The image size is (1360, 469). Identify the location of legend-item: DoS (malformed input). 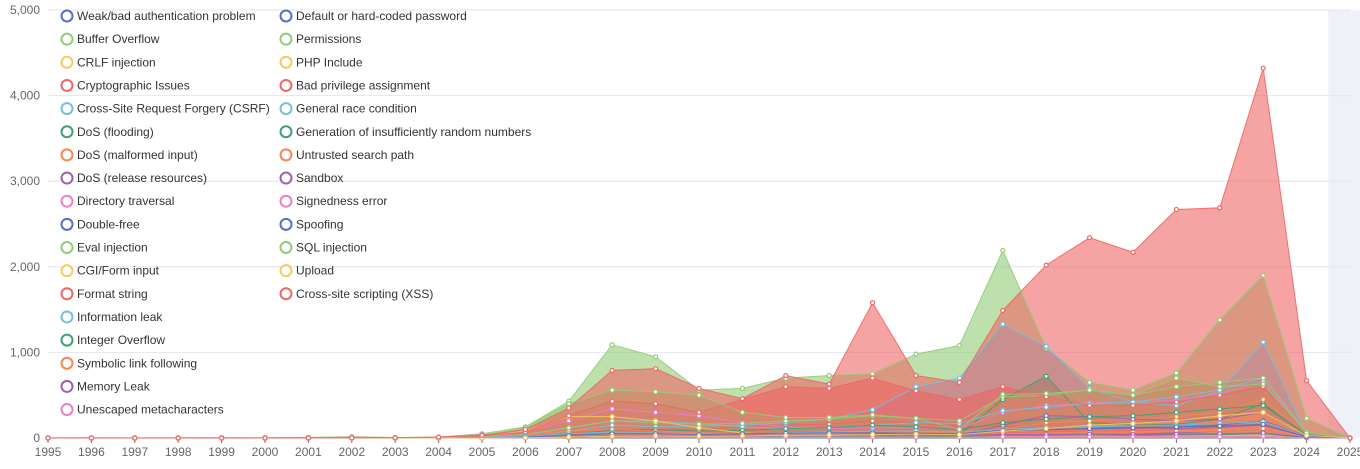
(129, 155).